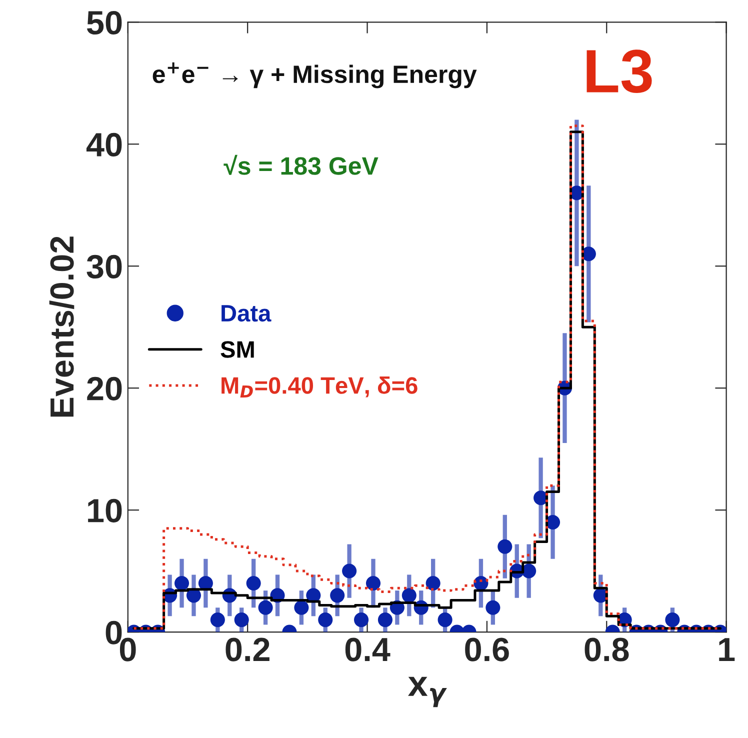  What do you see at coordinates (727, 650) in the screenshot?
I see `x-tick-label: 1` at bounding box center [727, 650].